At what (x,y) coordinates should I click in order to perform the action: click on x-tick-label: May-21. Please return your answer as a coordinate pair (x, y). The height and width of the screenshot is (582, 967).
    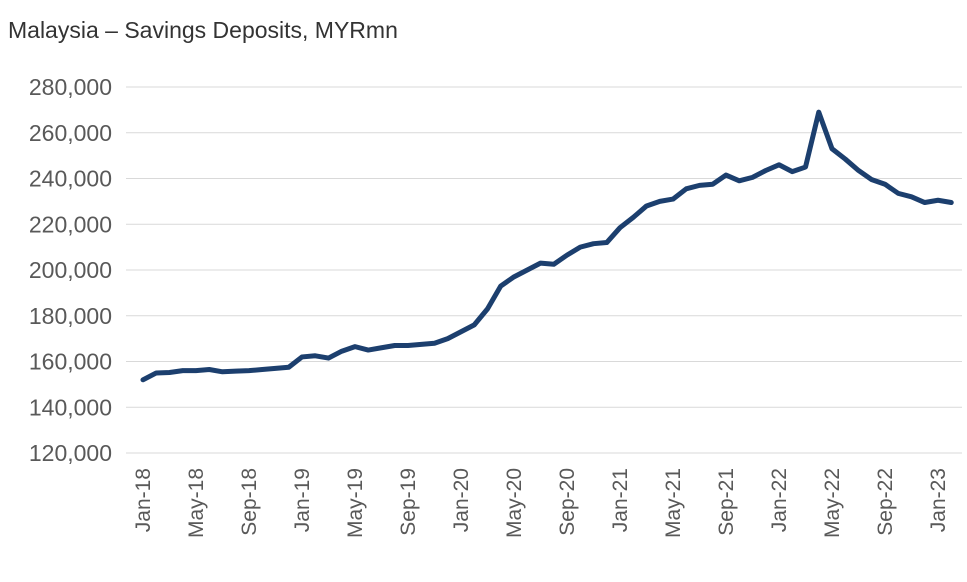
    Looking at the image, I should click on (673, 503).